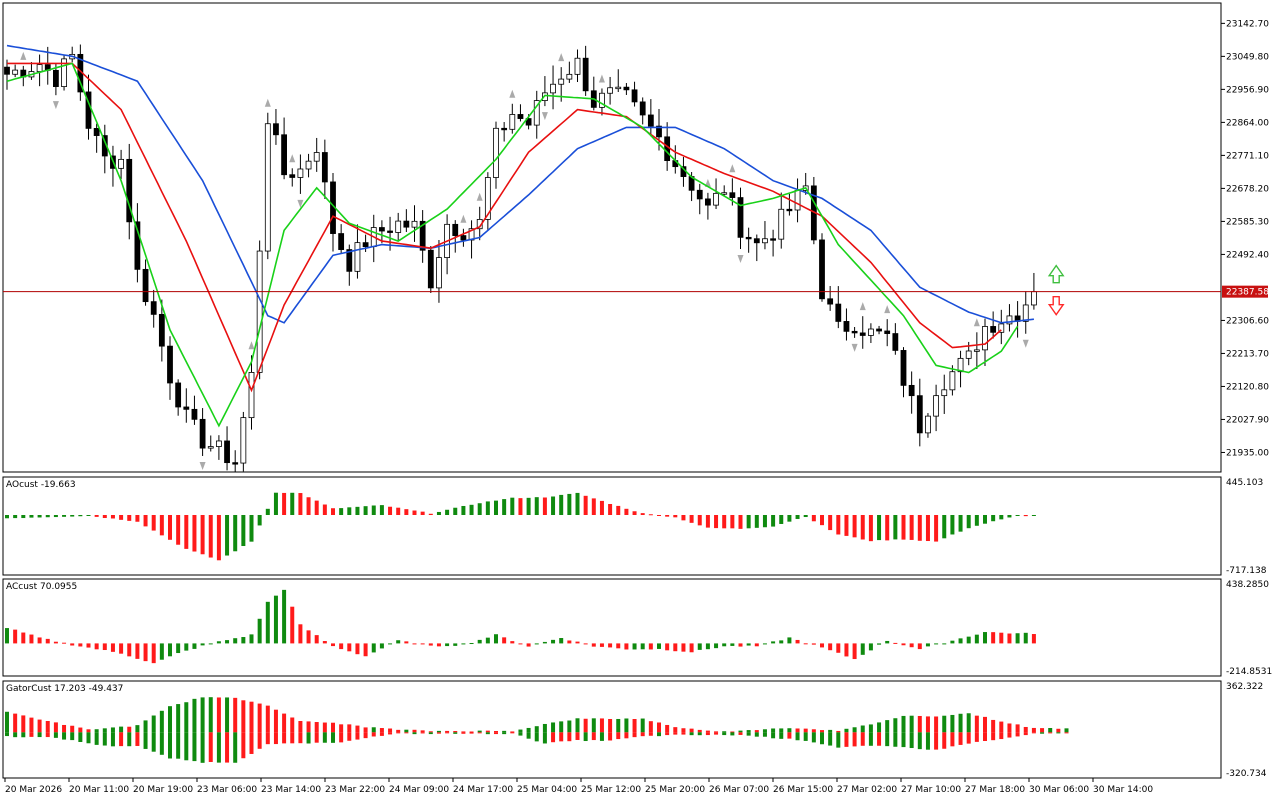 Image resolution: width=1280 pixels, height=800 pixels. Describe the element at coordinates (612, 526) in the screenshot. I see `ao-panel` at that location.